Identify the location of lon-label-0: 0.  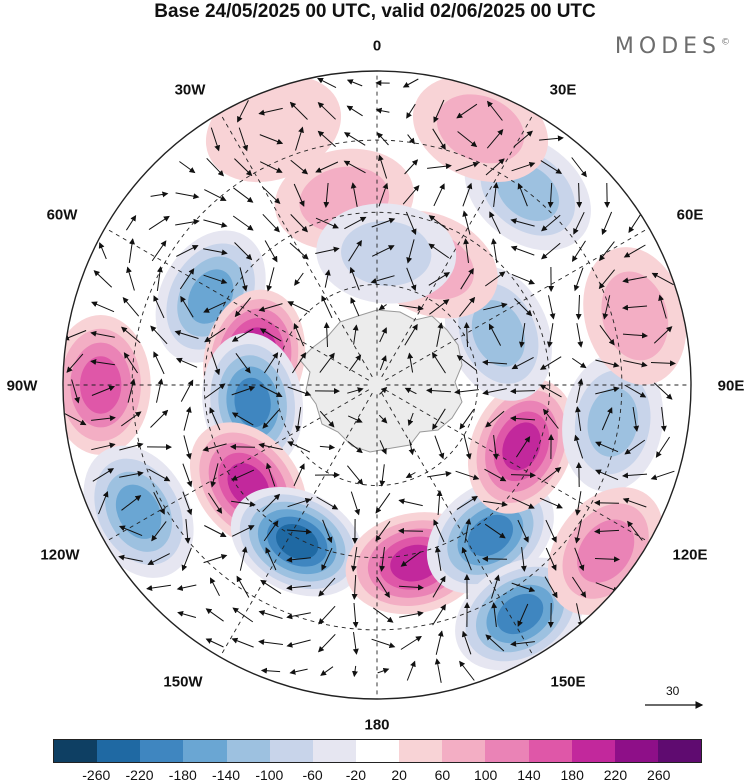
(377, 46).